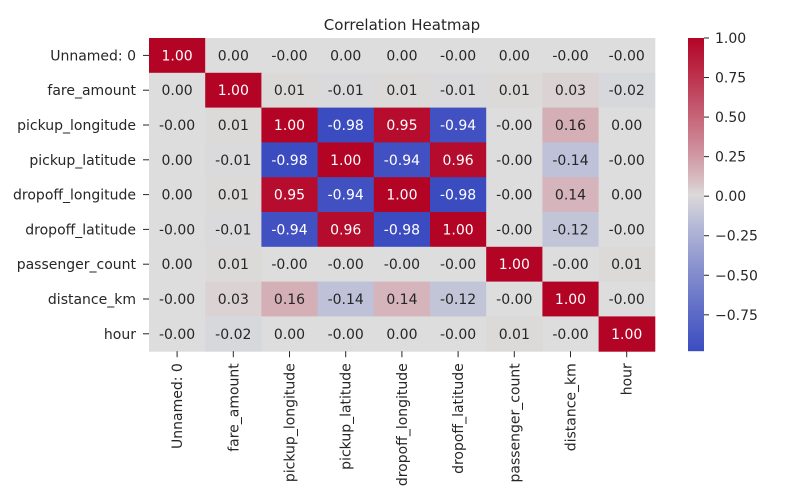 The height and width of the screenshot is (500, 800). Describe the element at coordinates (730, 79) in the screenshot. I see `colorbar-tick-label: 0.75` at that location.